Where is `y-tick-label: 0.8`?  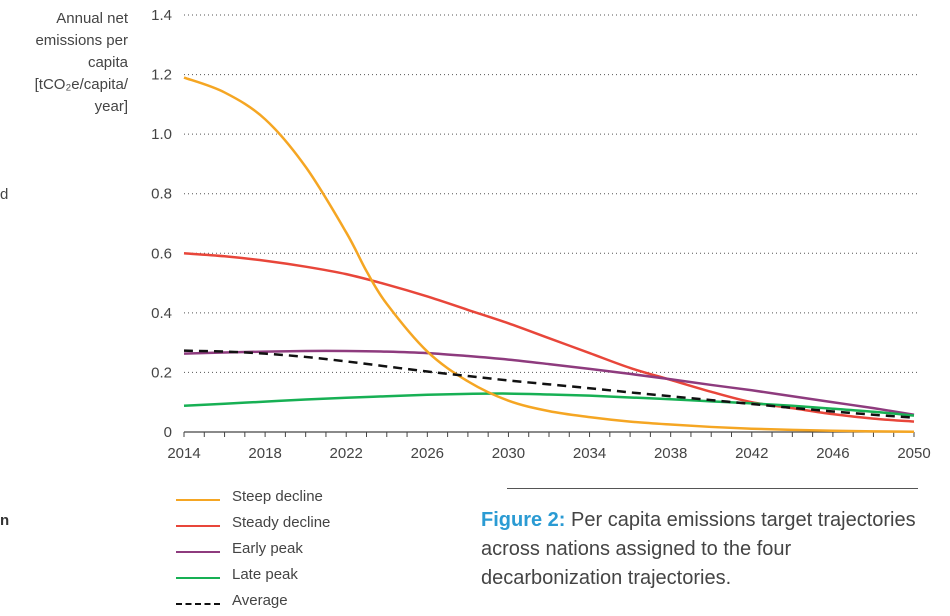 y-tick-label: 0.8 is located at coordinates (161, 194).